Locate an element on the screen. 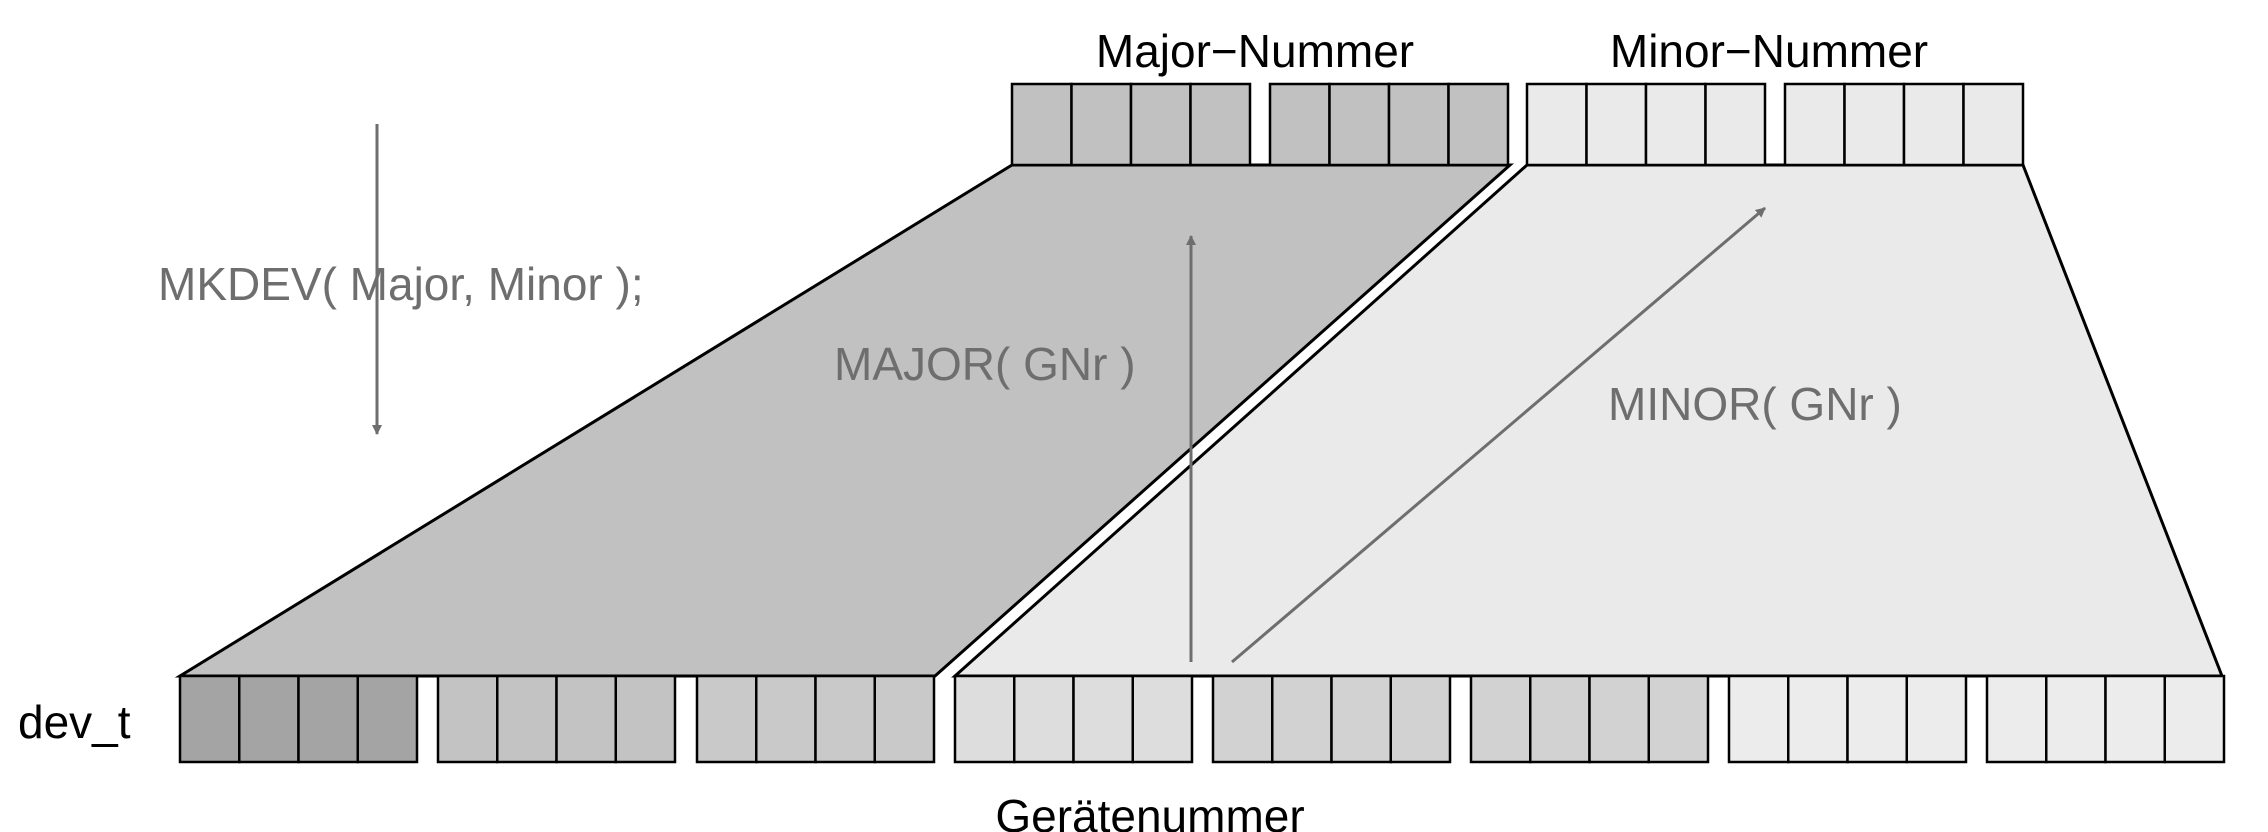  dev-t-cells is located at coordinates (1202, 719).